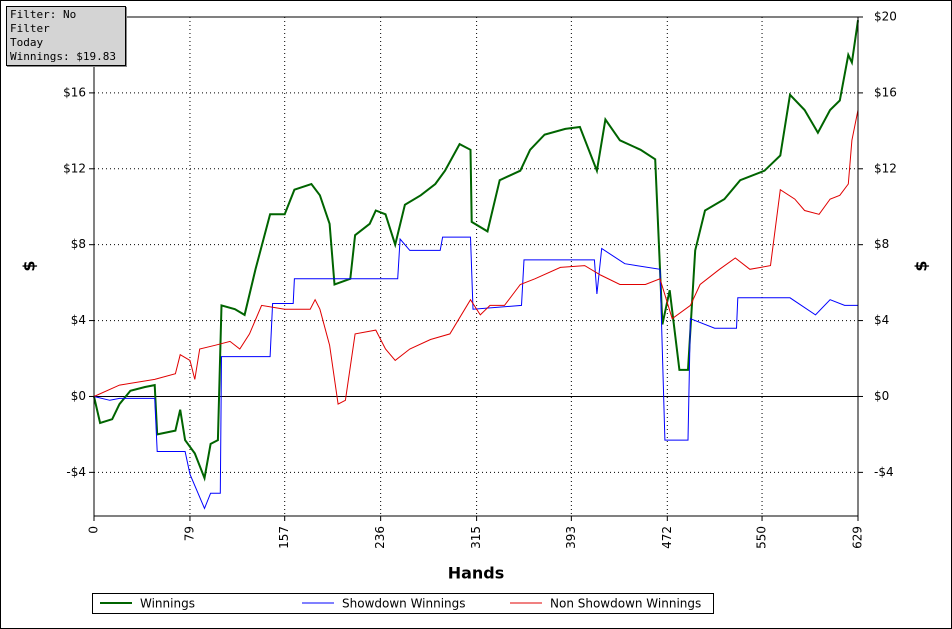 This screenshot has height=629, width=952. Describe the element at coordinates (667, 537) in the screenshot. I see `x-tick-label: 472` at that location.